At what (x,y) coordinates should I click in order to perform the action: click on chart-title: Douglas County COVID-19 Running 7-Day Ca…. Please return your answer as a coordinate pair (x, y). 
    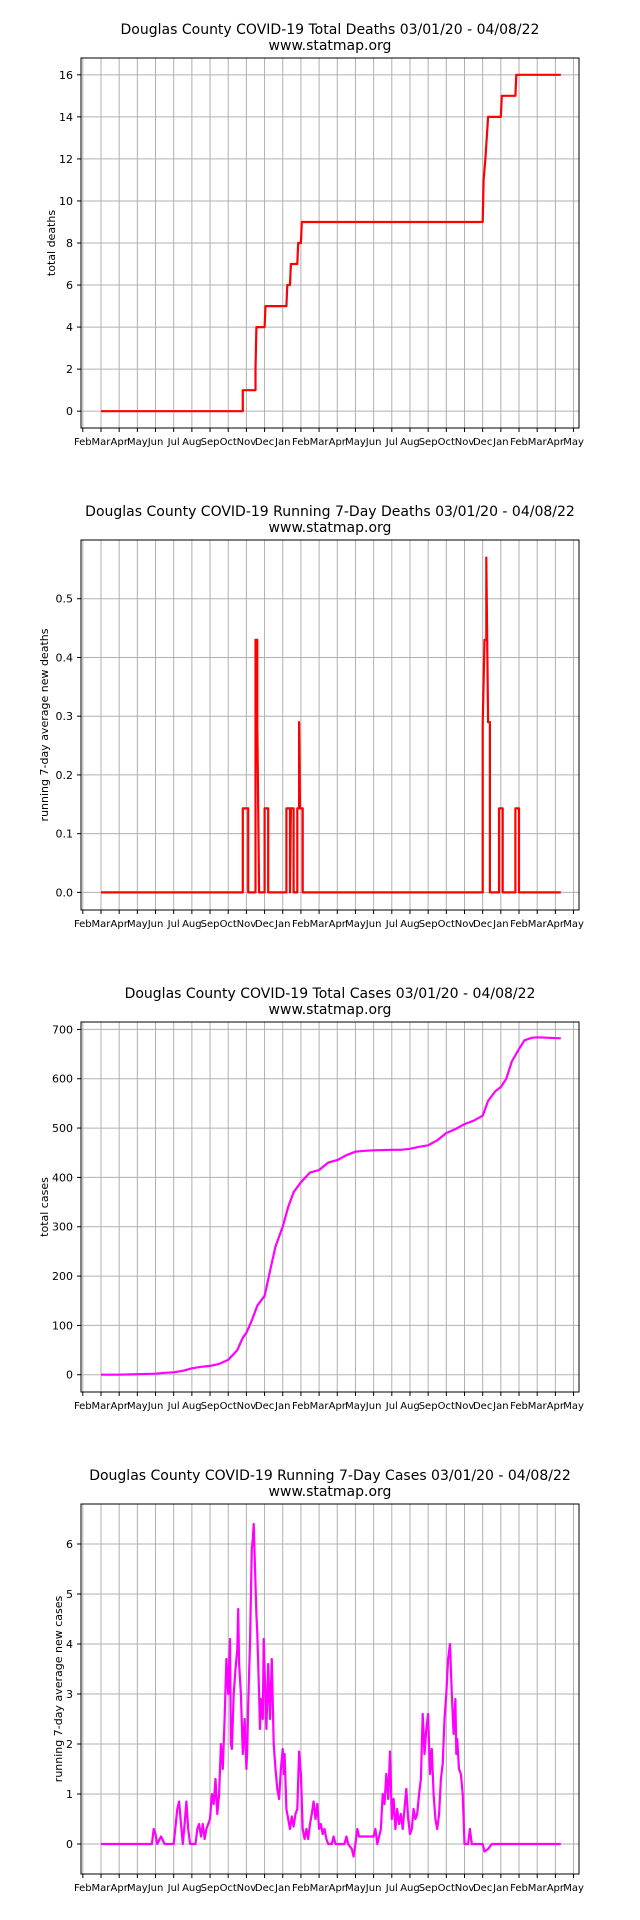
    Looking at the image, I should click on (330, 1476).